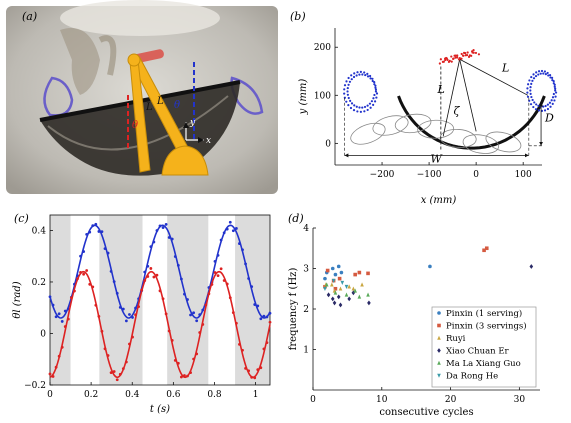 The height and width of the screenshot is (423, 571). Describe the element at coordinates (523, 175) in the screenshot. I see `b-x-tick-label: 100` at that location.